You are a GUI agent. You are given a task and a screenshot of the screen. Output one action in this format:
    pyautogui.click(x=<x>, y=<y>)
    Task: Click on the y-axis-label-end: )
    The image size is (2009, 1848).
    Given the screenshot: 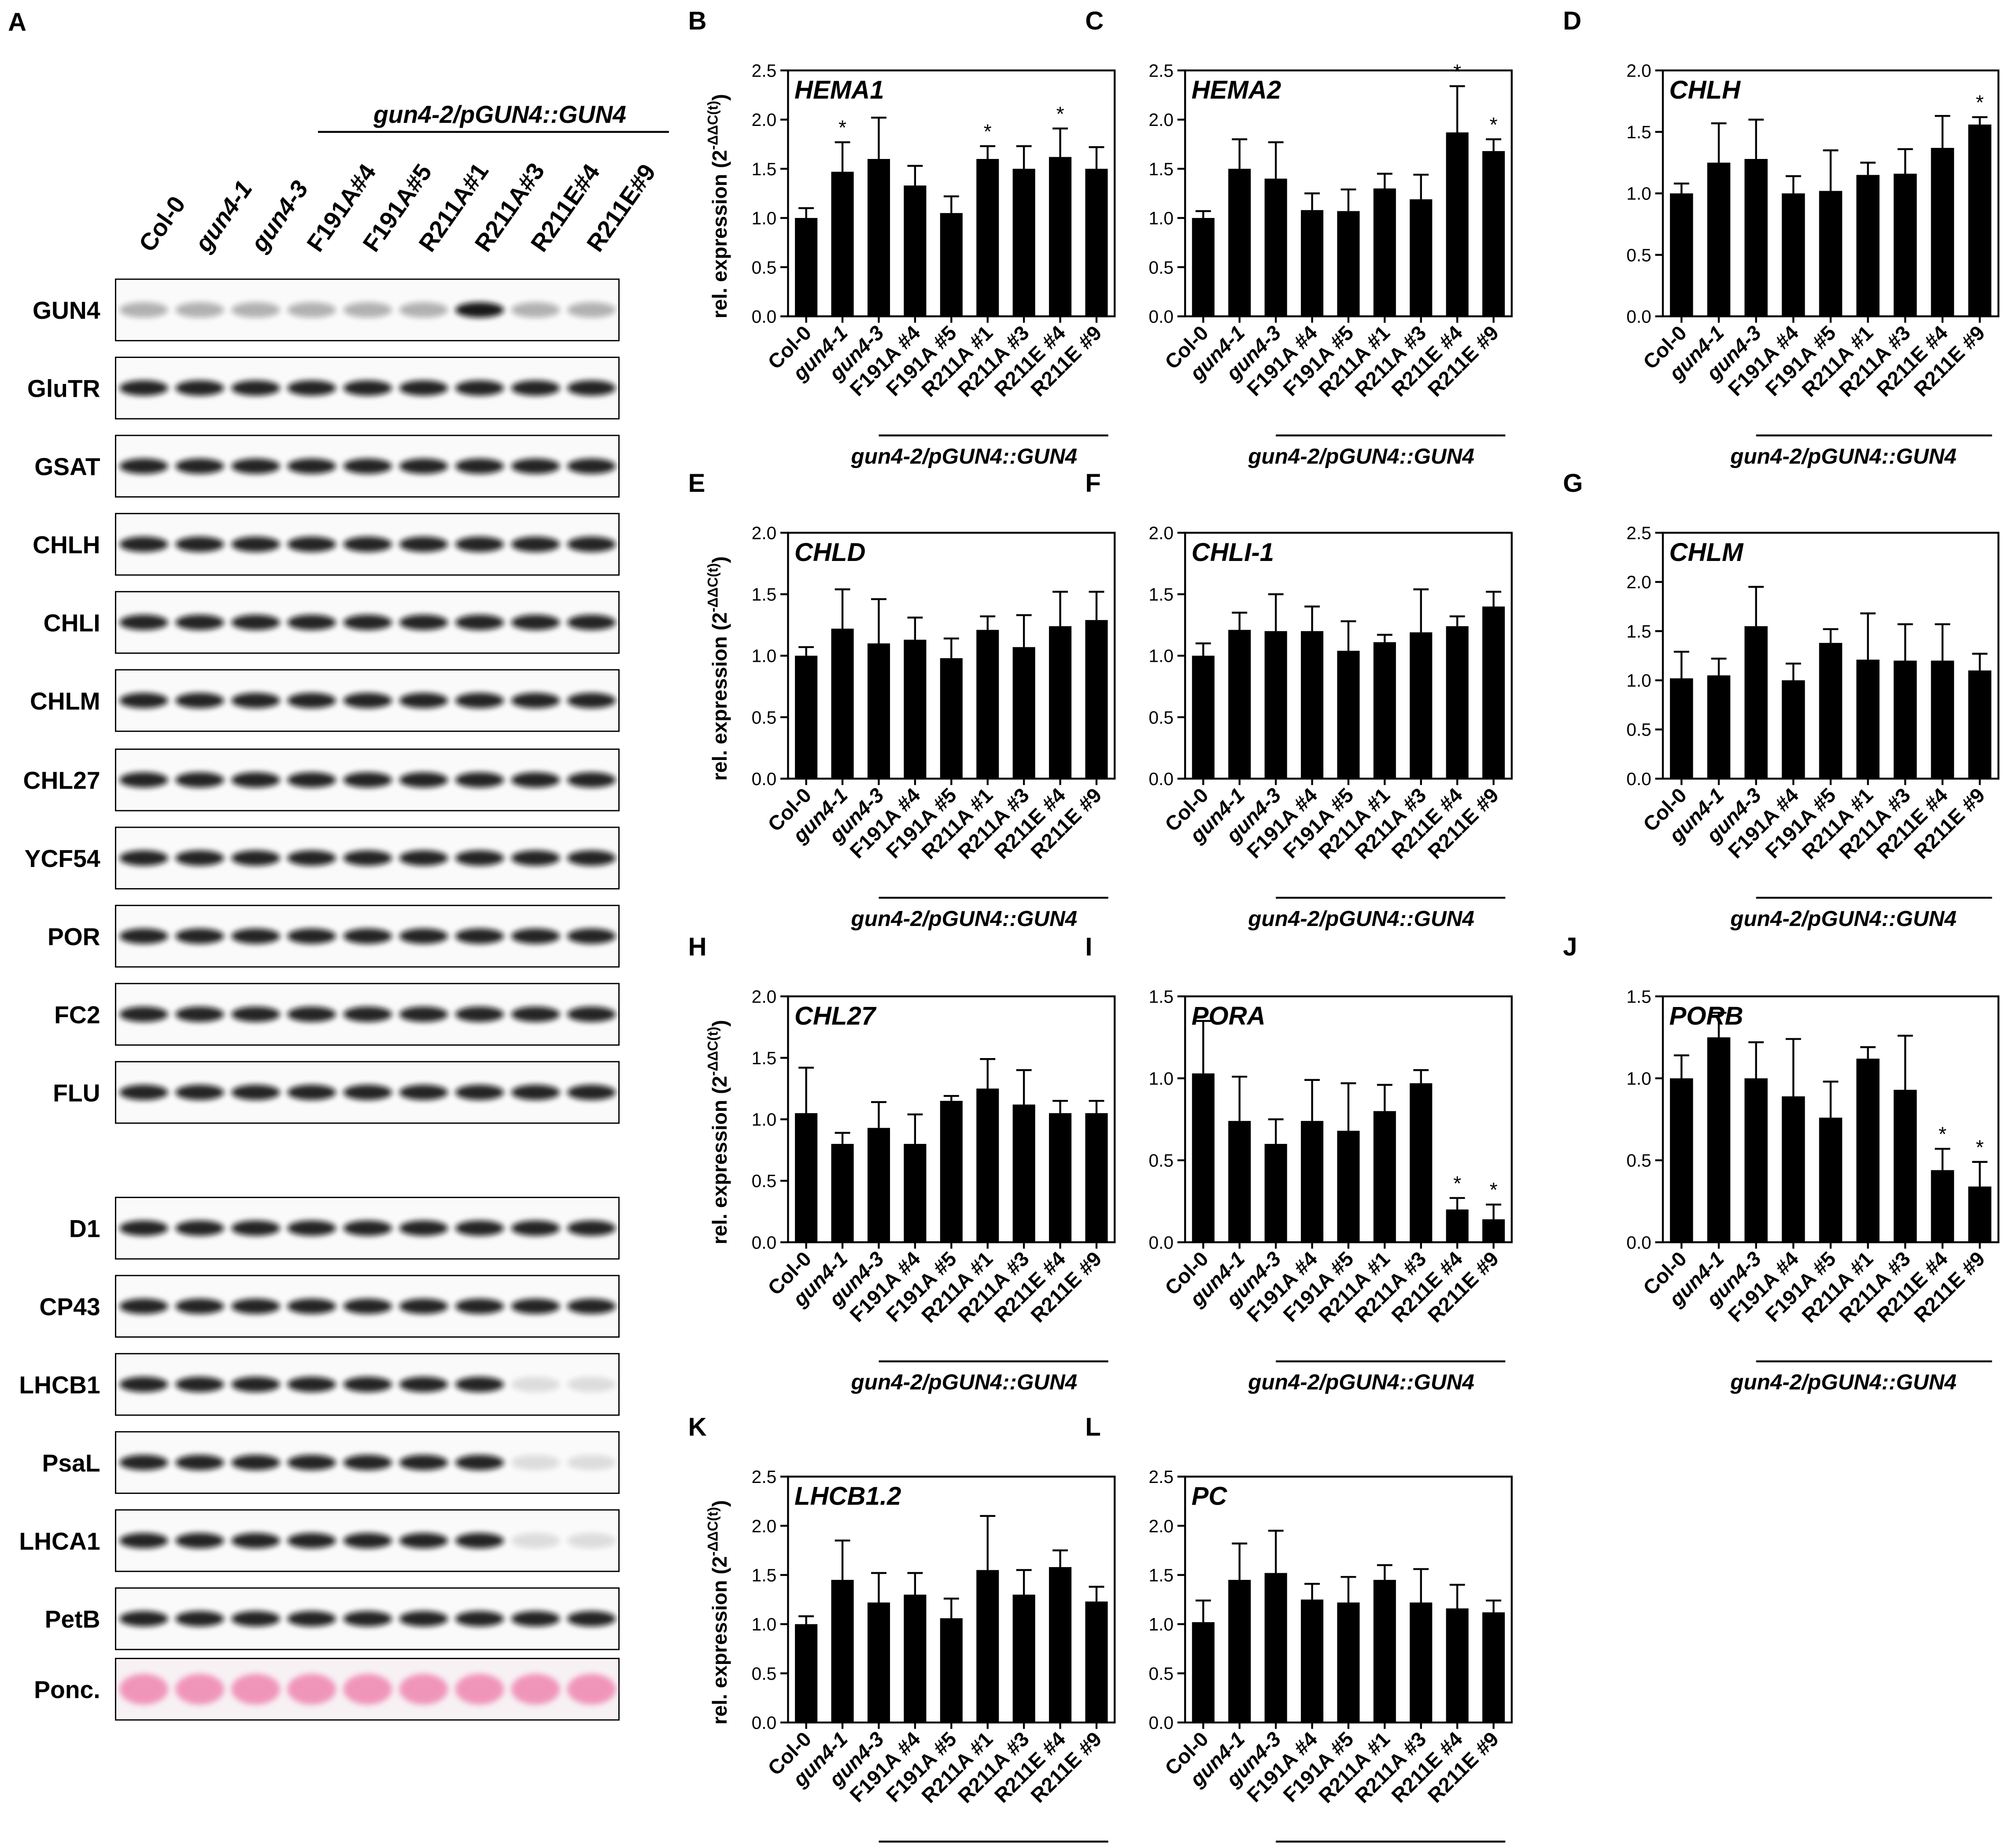 What is the action you would take?
    pyautogui.click(x=719, y=1023)
    